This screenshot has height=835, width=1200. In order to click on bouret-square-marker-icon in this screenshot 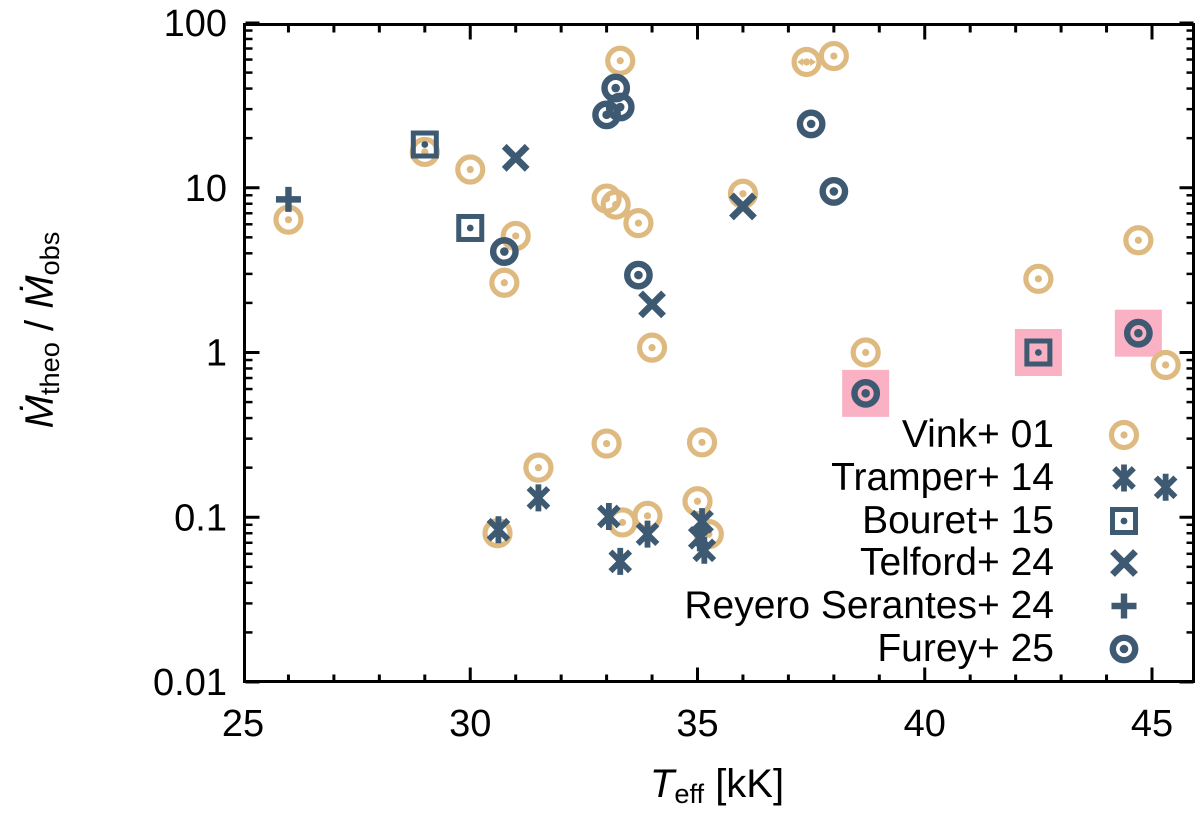, I will do `click(1124, 521)`.